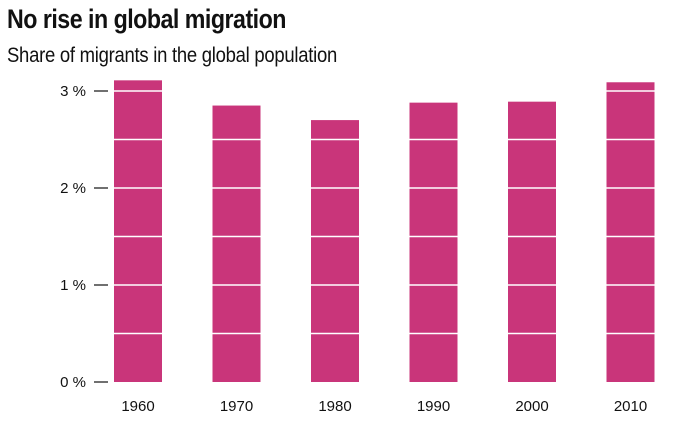 The height and width of the screenshot is (434, 690). I want to click on y-tick-label: 3 %, so click(73, 91).